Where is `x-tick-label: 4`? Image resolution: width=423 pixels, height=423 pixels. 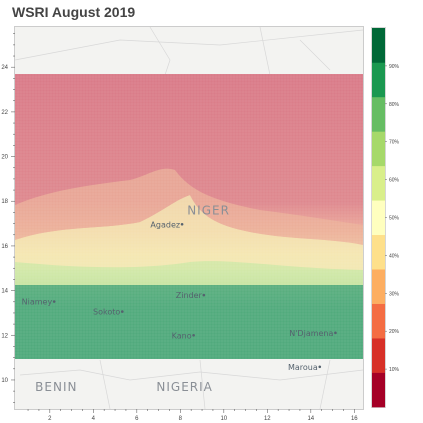
x-tick-label: 4 is located at coordinates (94, 419).